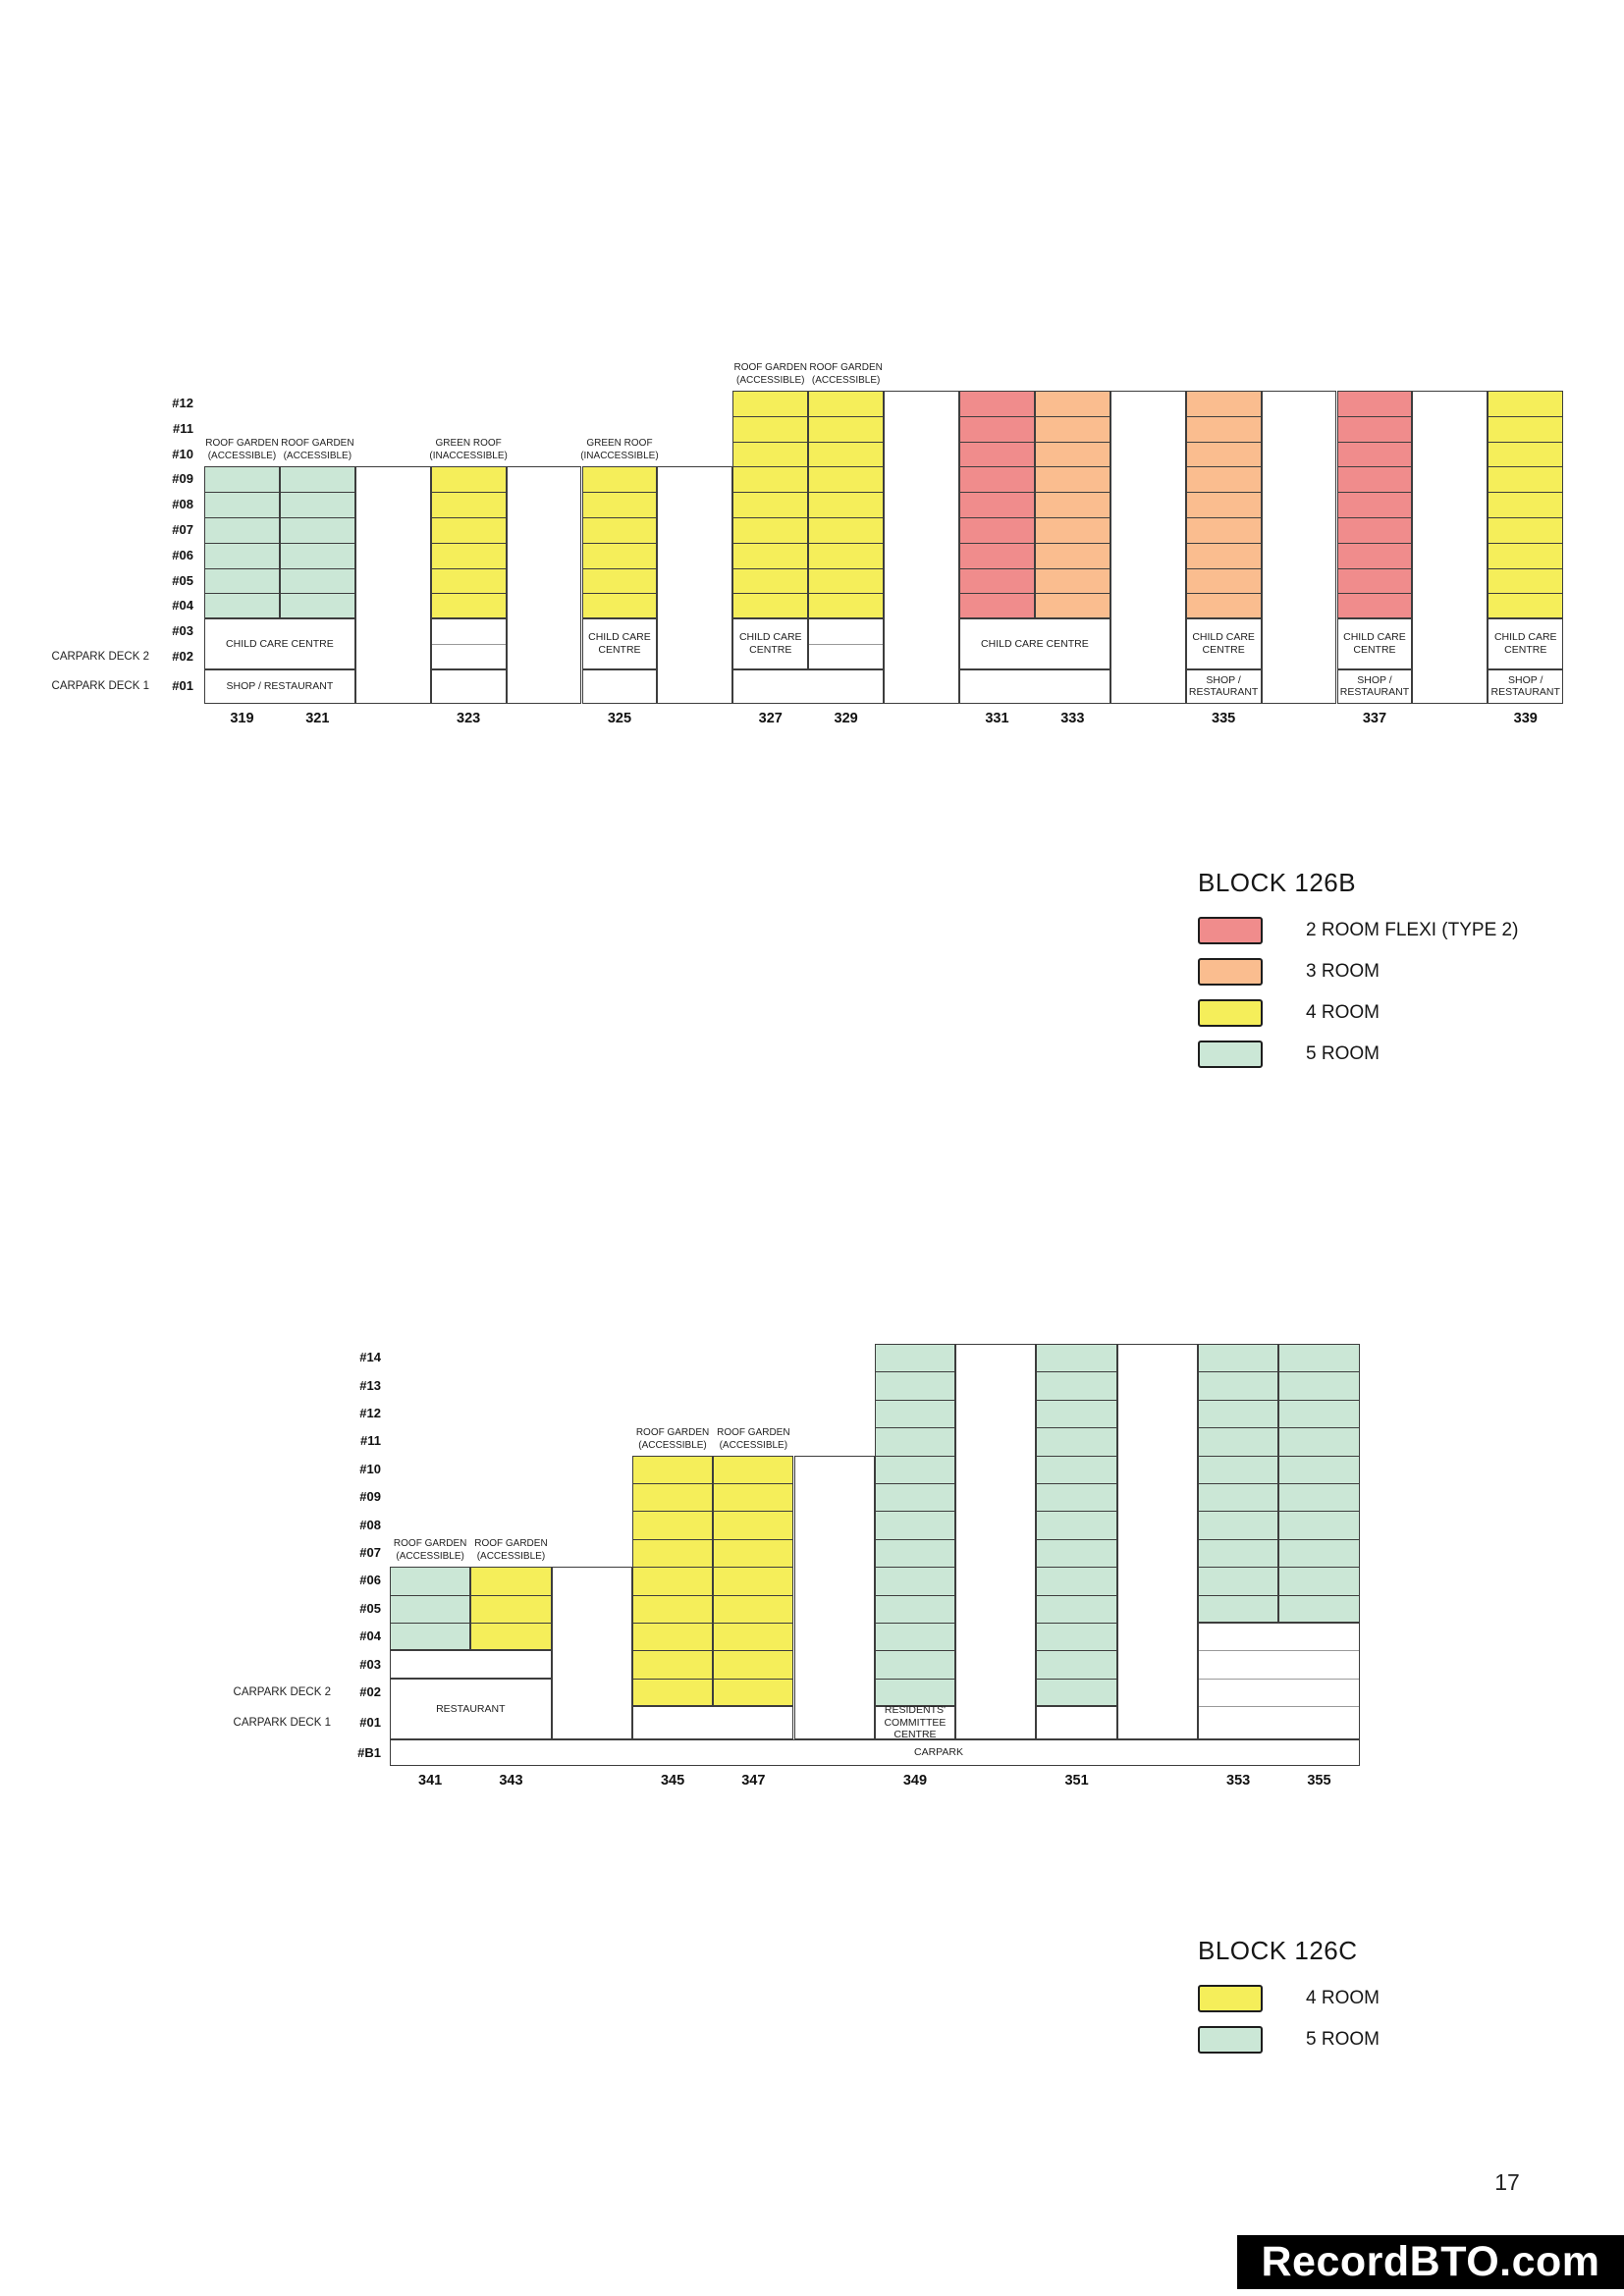  I want to click on floor-label: #05, so click(182, 580).